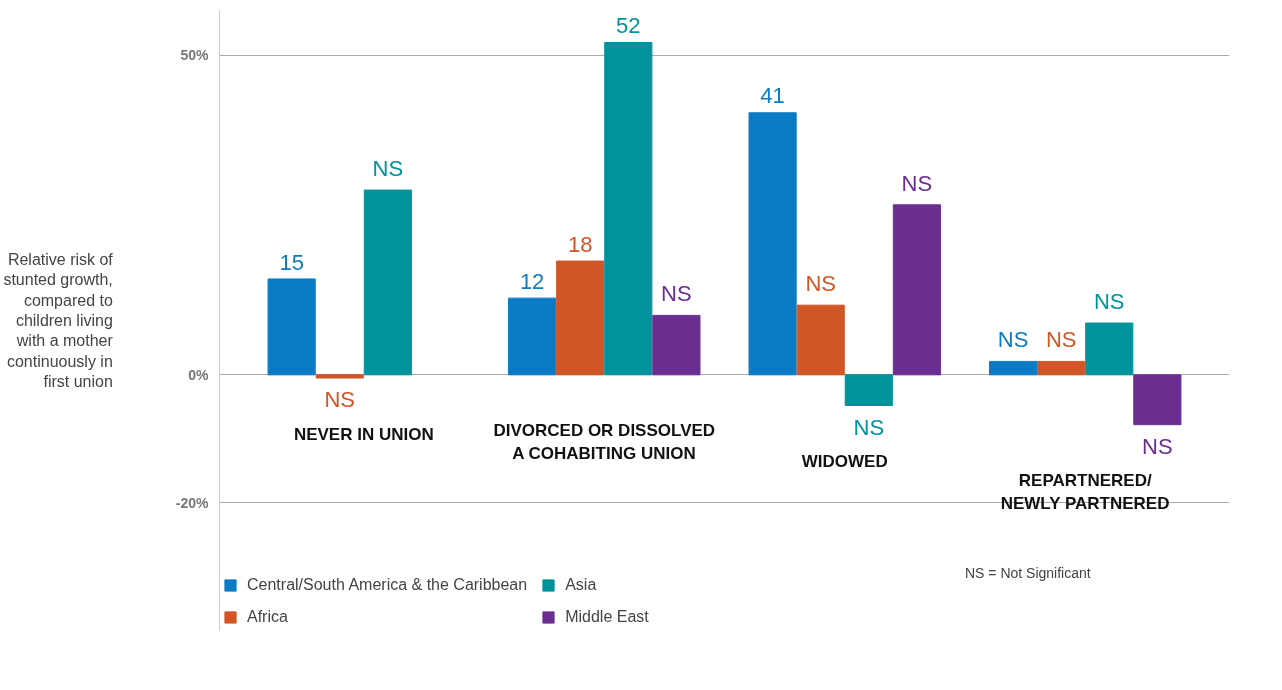 The width and height of the screenshot is (1282, 690). What do you see at coordinates (607, 617) in the screenshot?
I see `legend-label: Middle East` at bounding box center [607, 617].